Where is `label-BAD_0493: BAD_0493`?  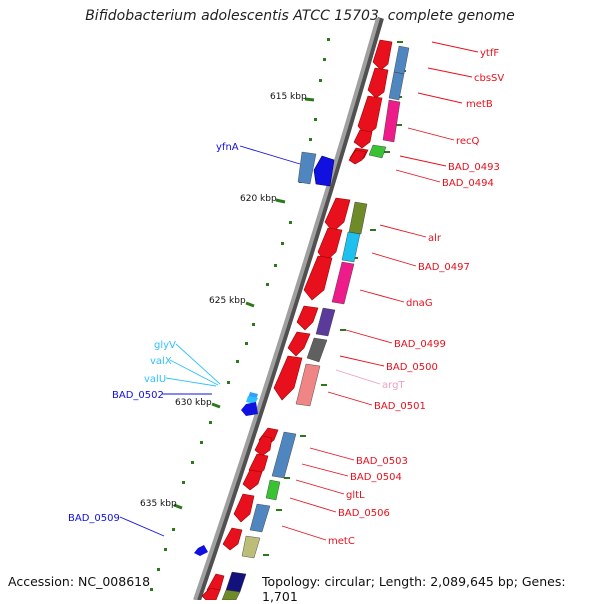 label-BAD_0493: BAD_0493 is located at coordinates (474, 167).